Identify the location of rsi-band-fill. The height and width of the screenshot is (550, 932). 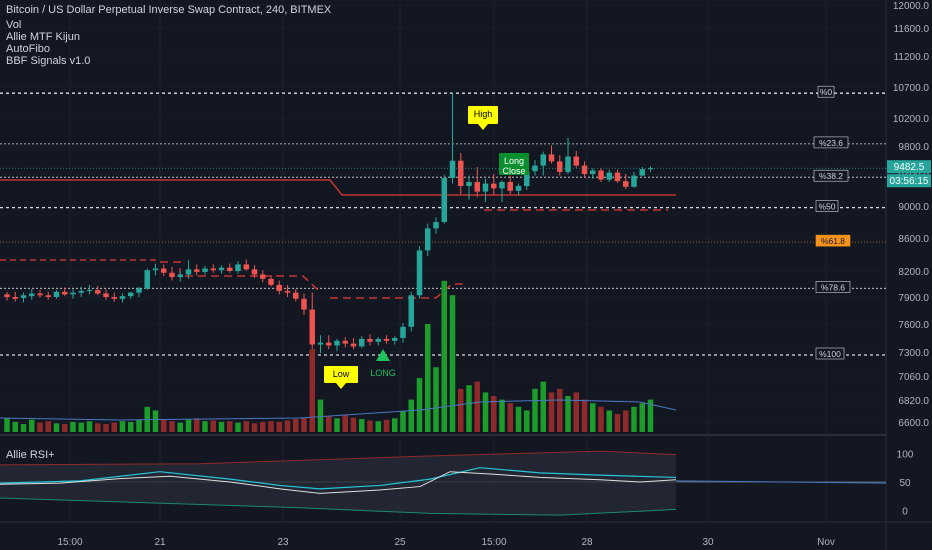
(338, 483).